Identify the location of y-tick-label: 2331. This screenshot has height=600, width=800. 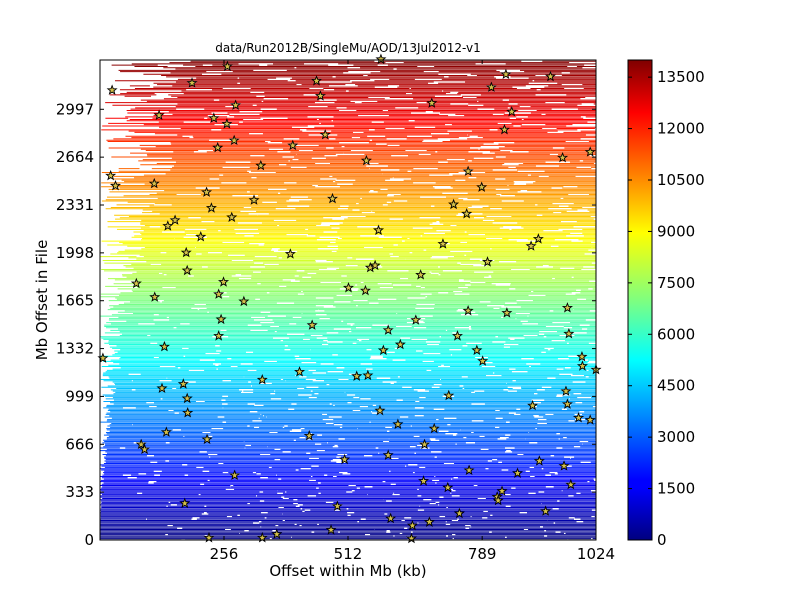
(75, 205).